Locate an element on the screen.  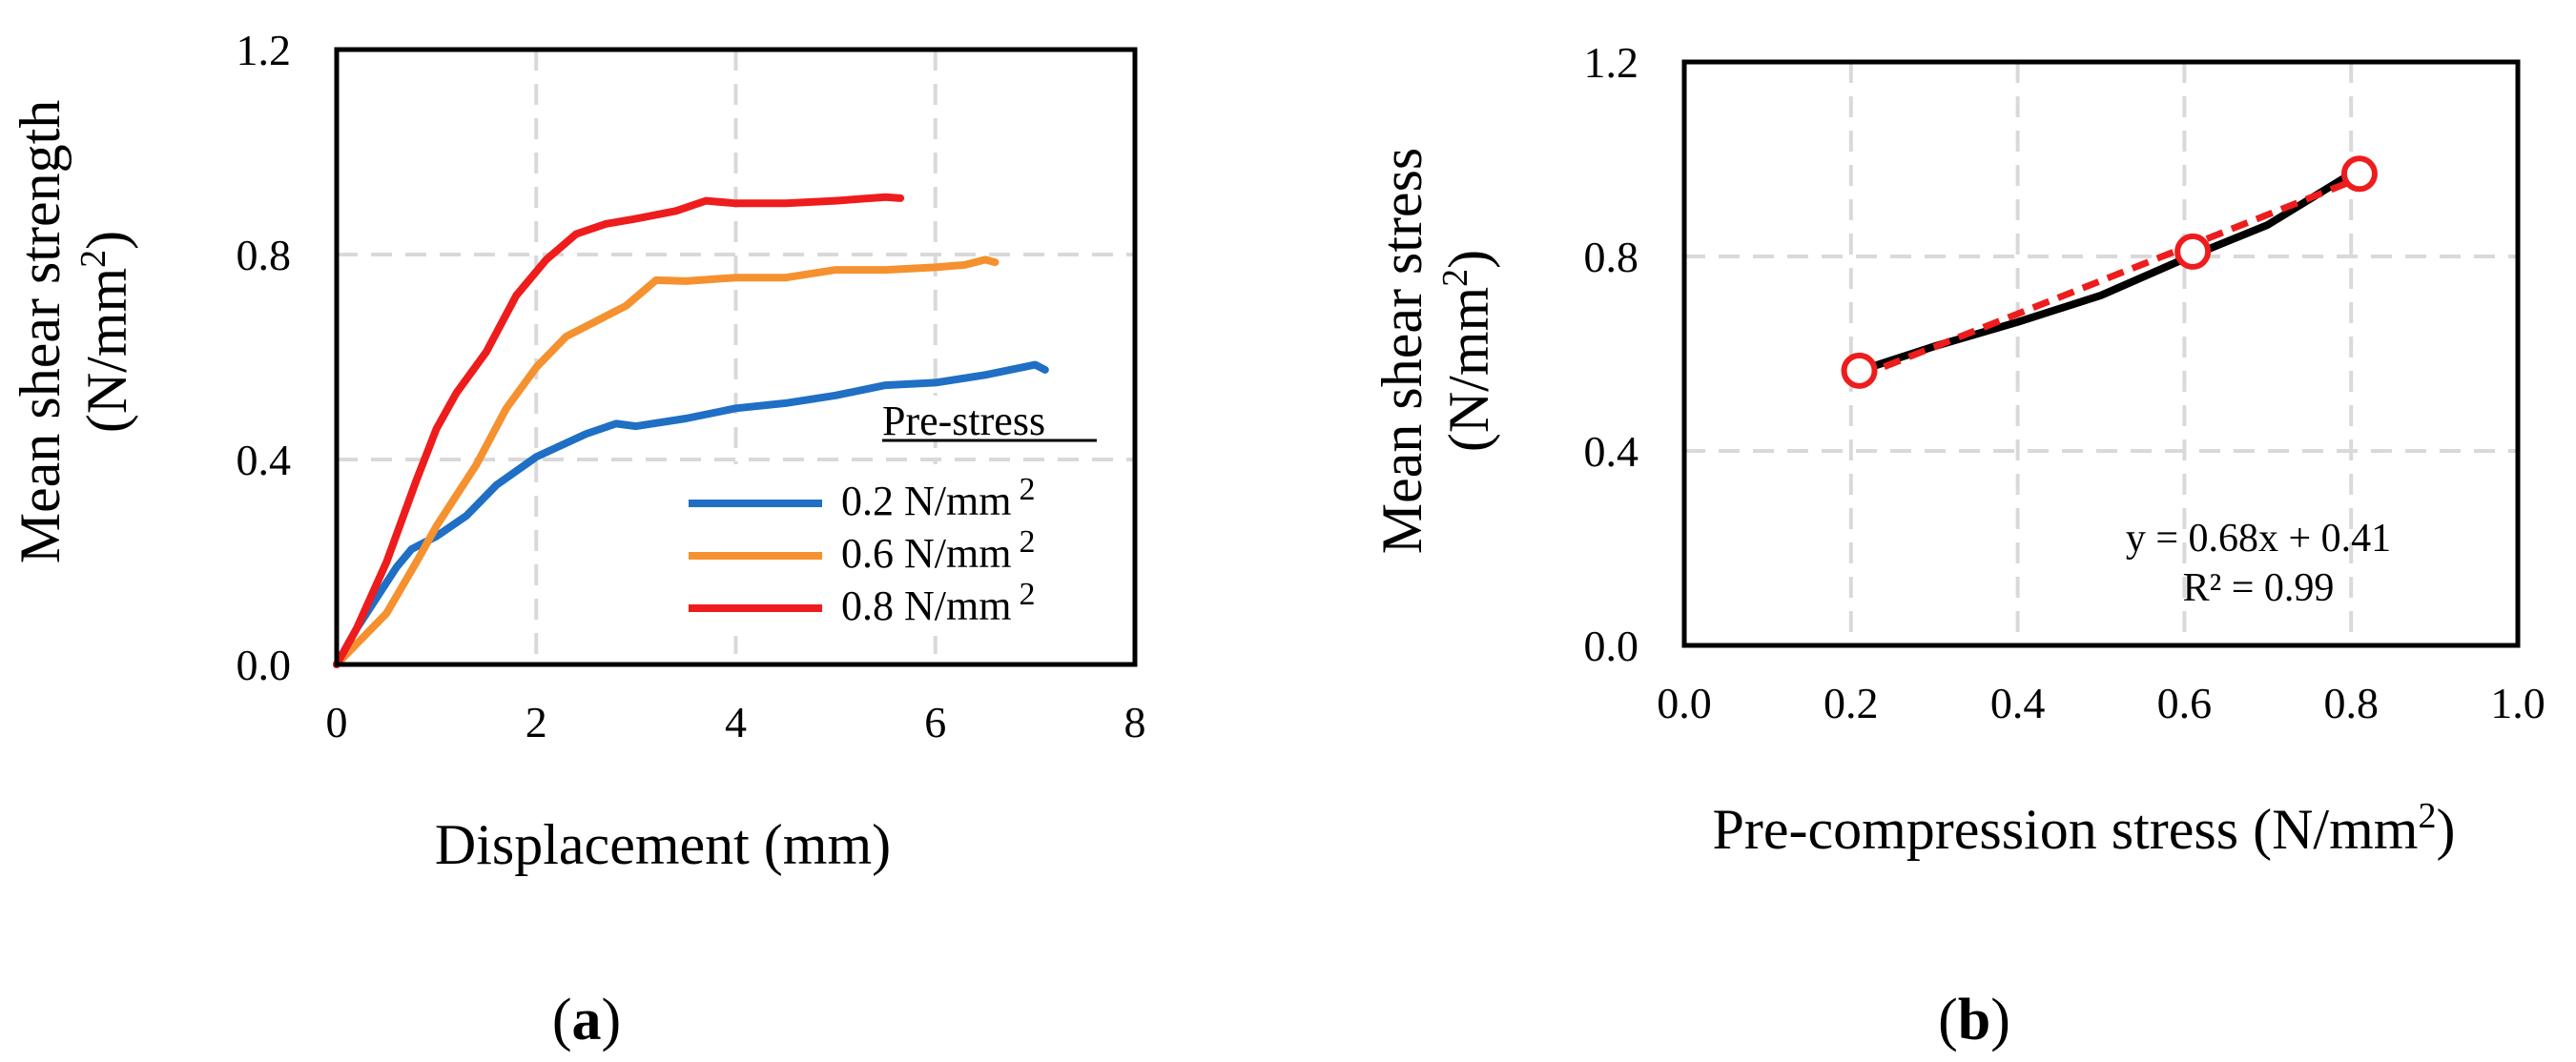
x-tick-label: 0 is located at coordinates (337, 722).